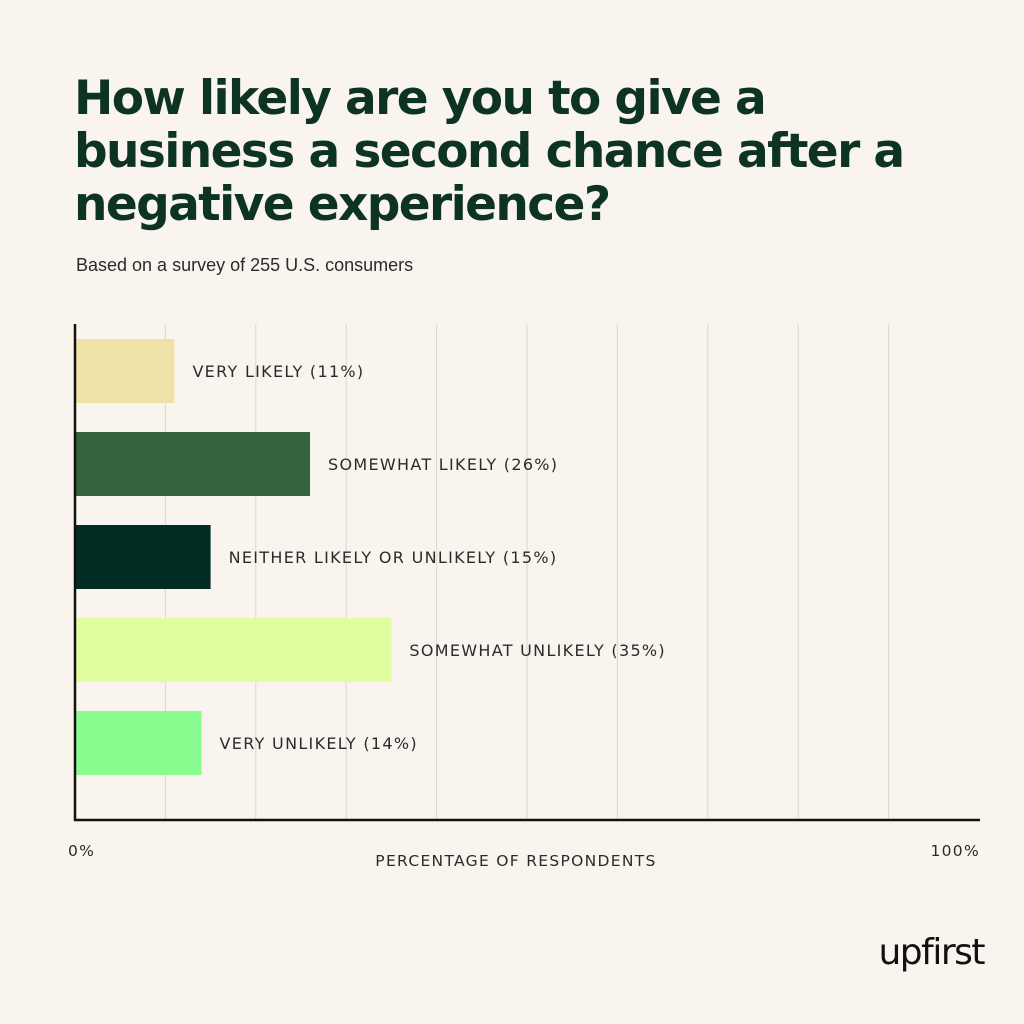 The width and height of the screenshot is (1024, 1024). I want to click on x-axis-title: PERCENTAGE OF RESPONDENTS, so click(515, 861).